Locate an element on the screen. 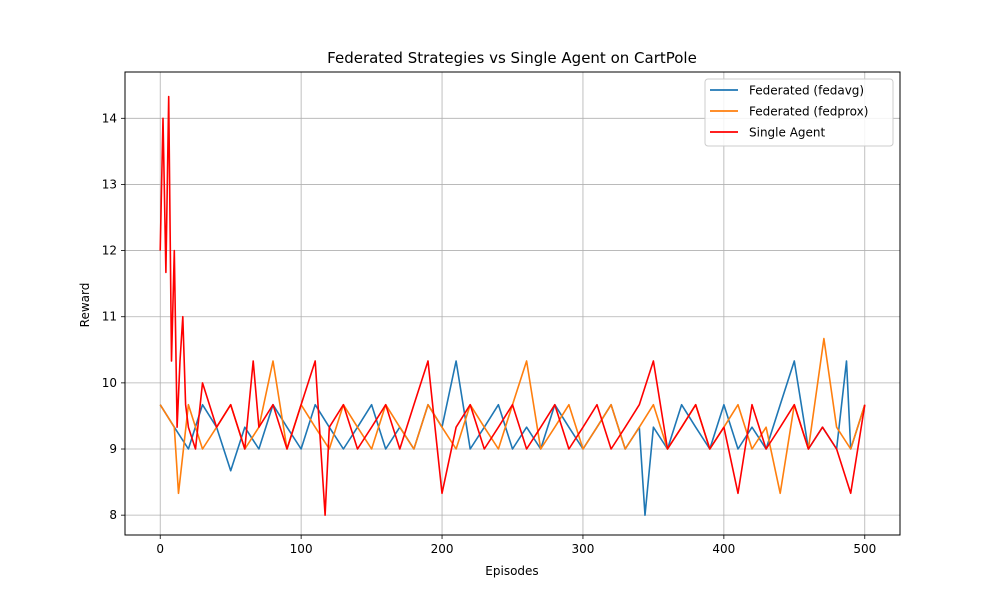 This screenshot has width=1000, height=600. y-tick-label: 13 is located at coordinates (109, 184).